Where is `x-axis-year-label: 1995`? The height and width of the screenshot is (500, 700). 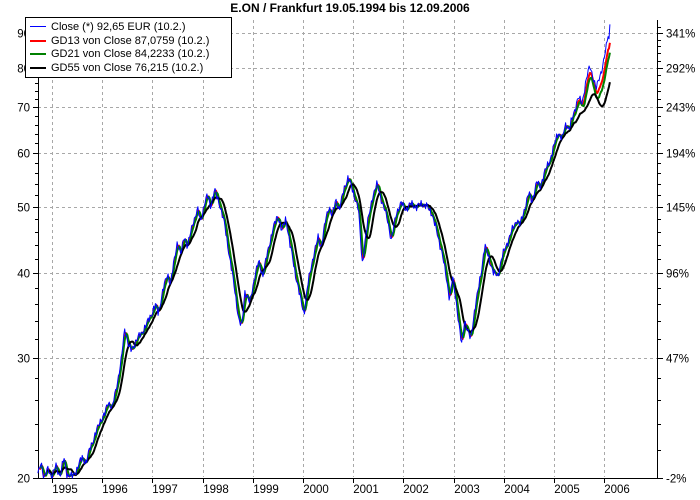 x-axis-year-label: 1995 is located at coordinates (65, 490).